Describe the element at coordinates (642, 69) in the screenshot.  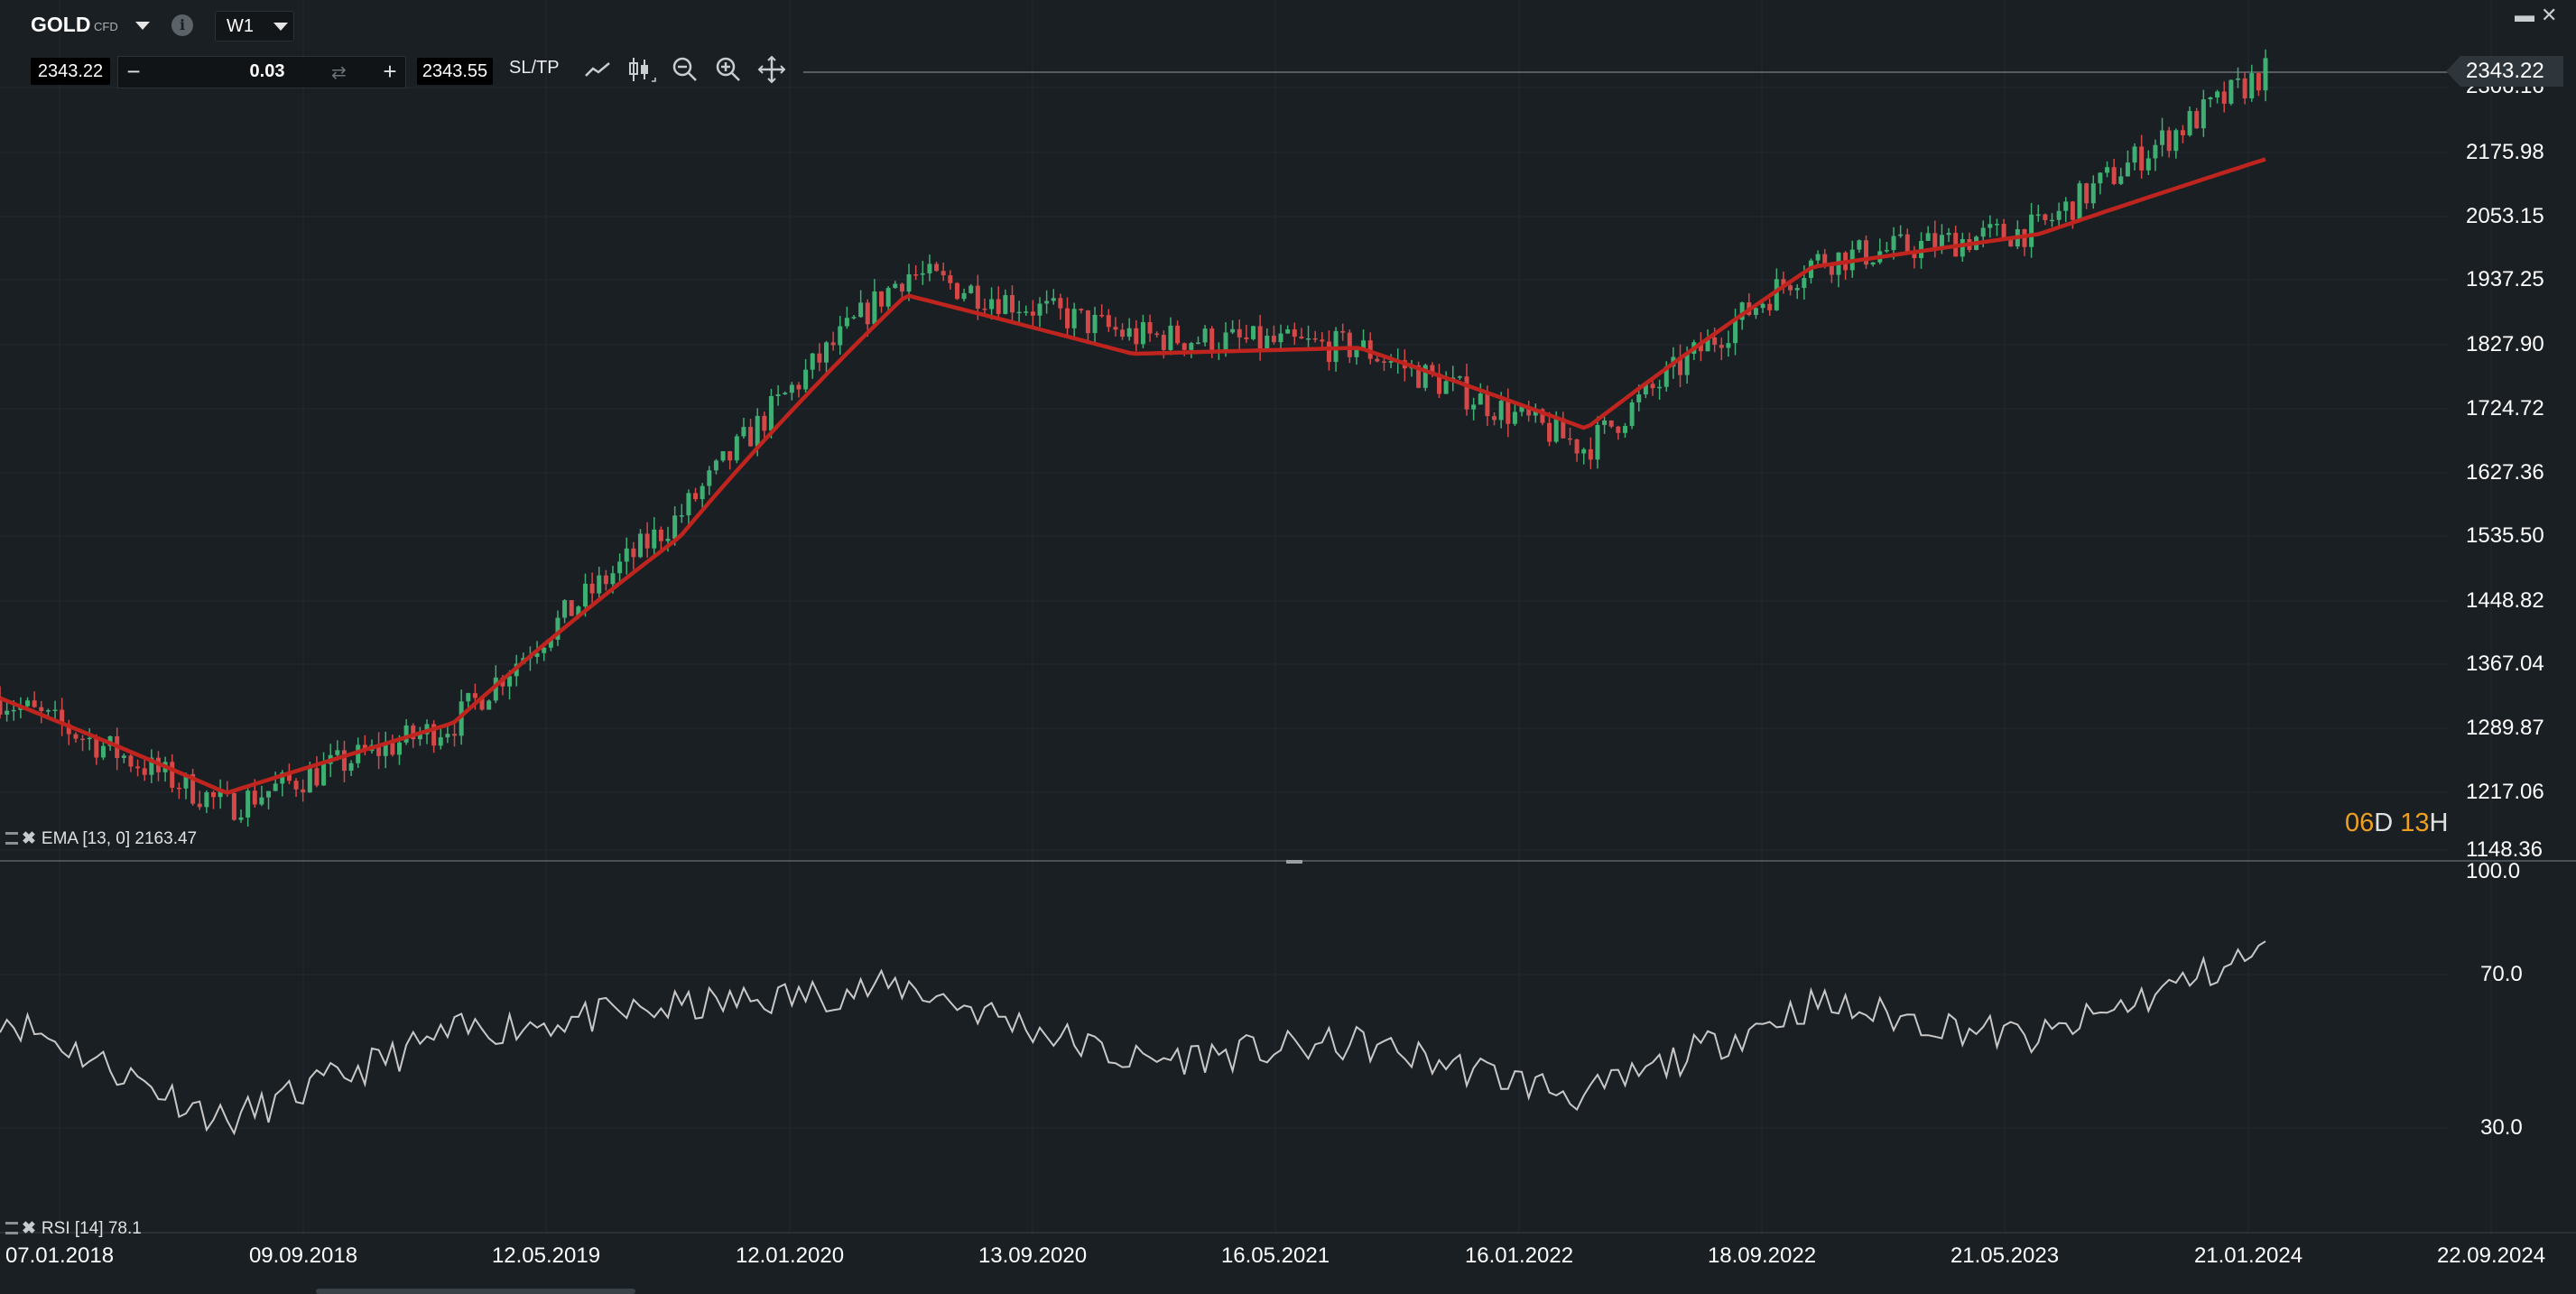
I see `candlestick-icon` at that location.